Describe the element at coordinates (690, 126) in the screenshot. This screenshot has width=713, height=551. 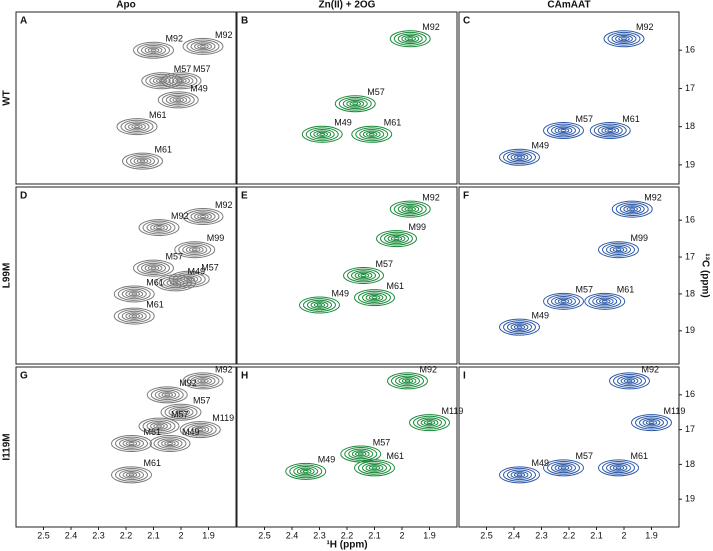
I see `y-tick-label: 18` at that location.